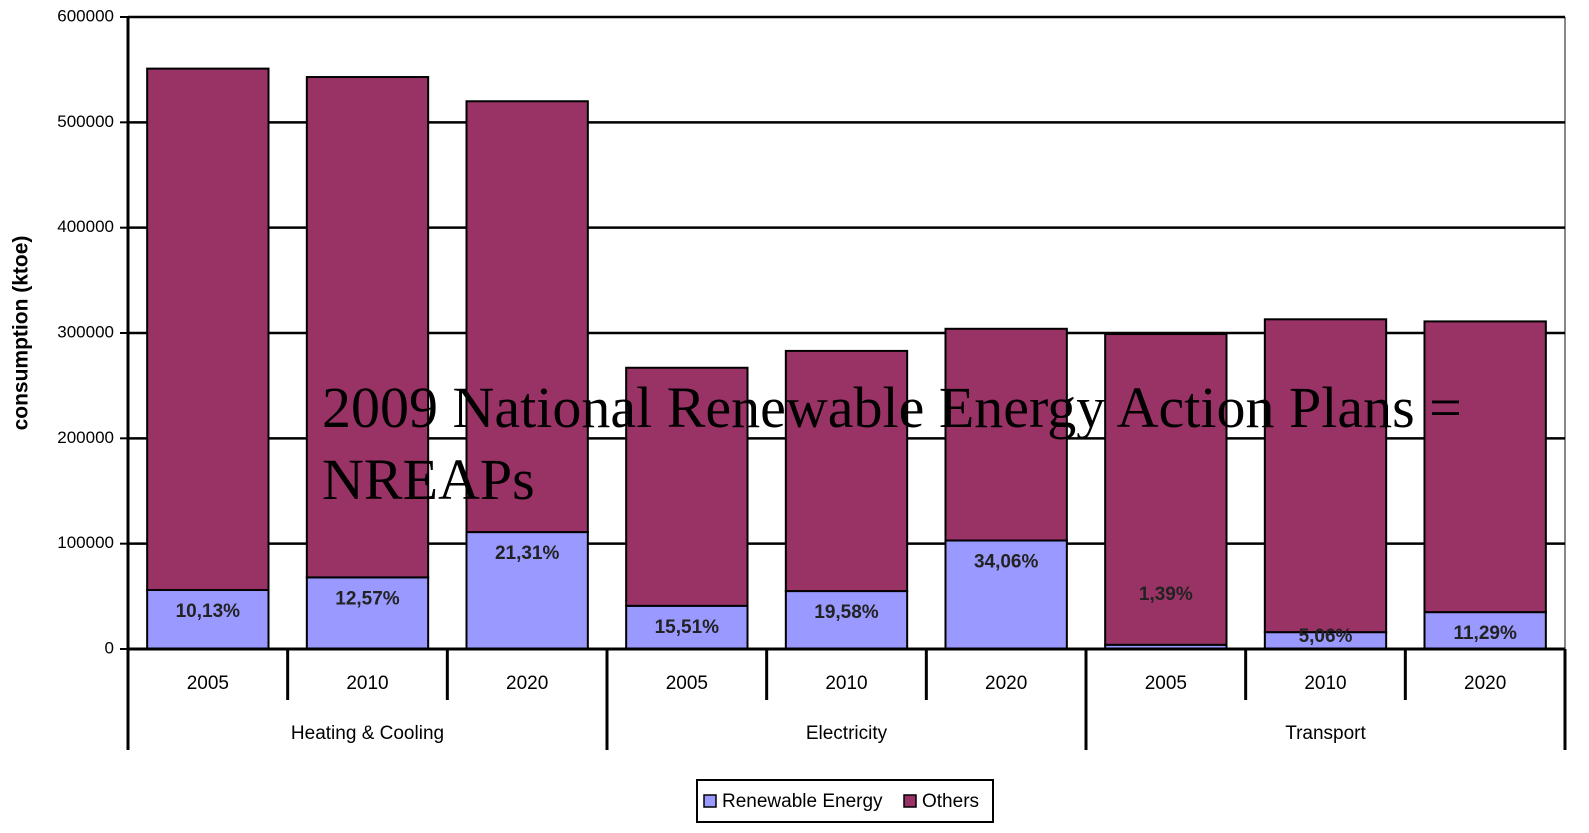 The width and height of the screenshot is (1589, 833). Describe the element at coordinates (85, 331) in the screenshot. I see `y-tick-label: 300000` at that location.